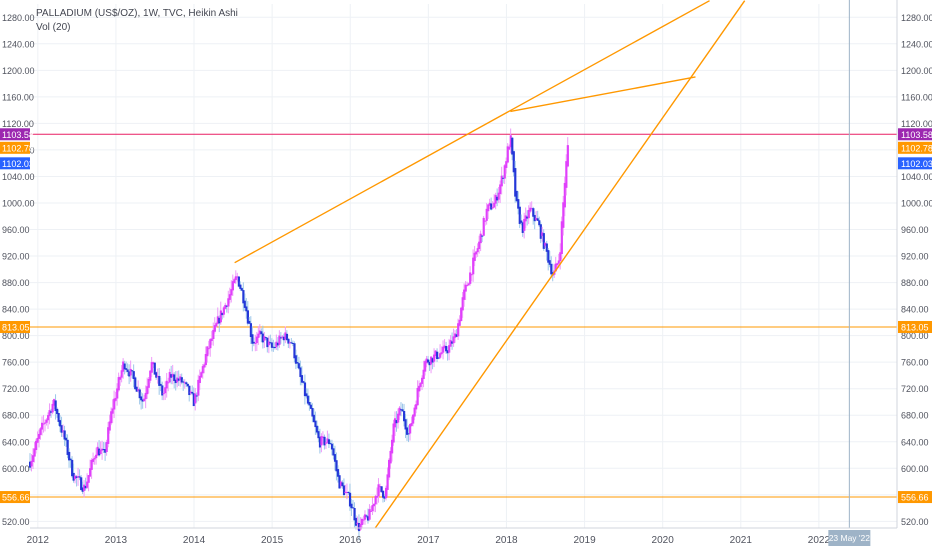 This screenshot has width=932, height=550. Describe the element at coordinates (506, 540) in the screenshot. I see `x-tick-label: 2018` at that location.